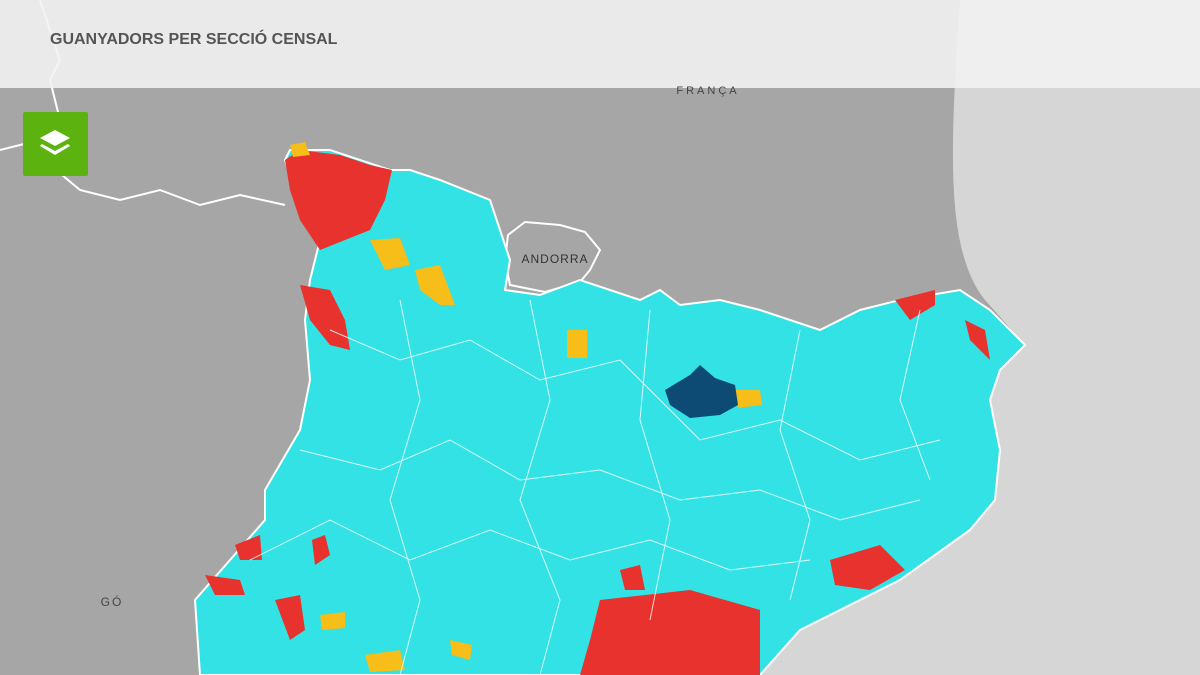 The height and width of the screenshot is (675, 1200). I want to click on dark-blue-area, so click(701, 391).